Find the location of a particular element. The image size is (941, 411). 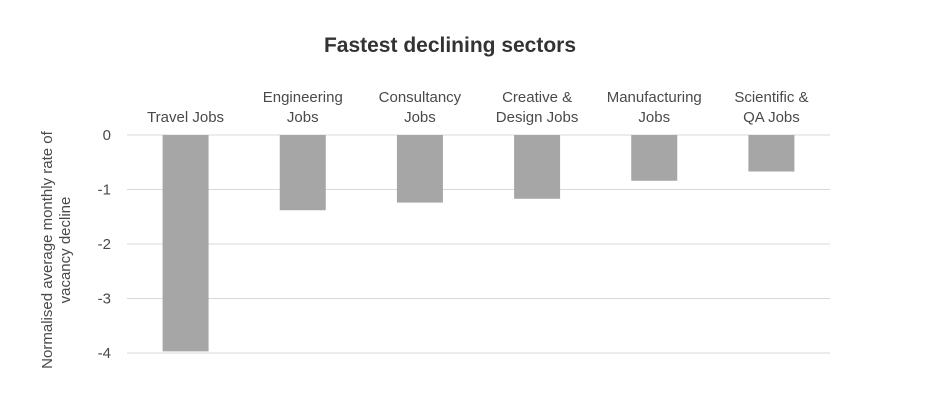

y-tick-label: 0 is located at coordinates (107, 135).